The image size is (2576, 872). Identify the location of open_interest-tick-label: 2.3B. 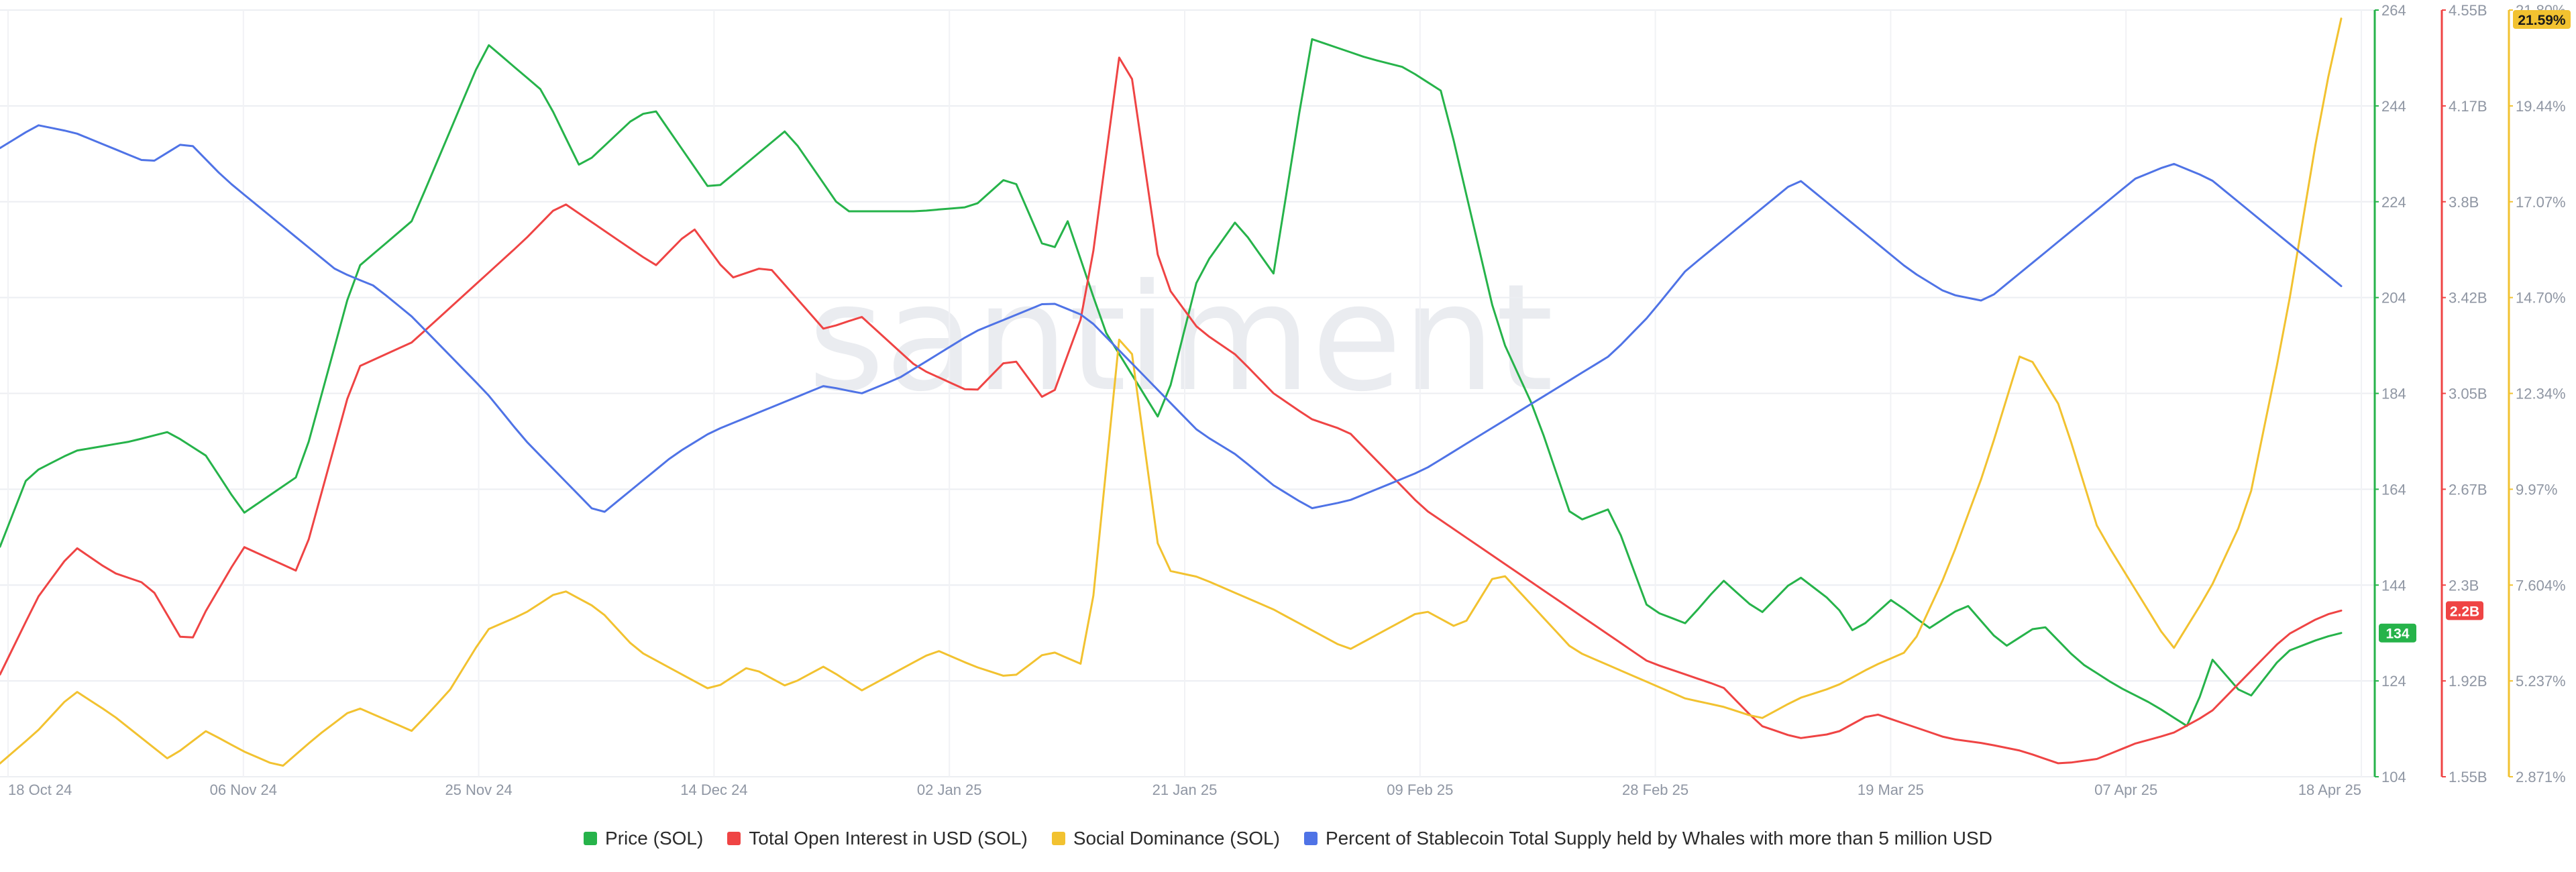
(2464, 585).